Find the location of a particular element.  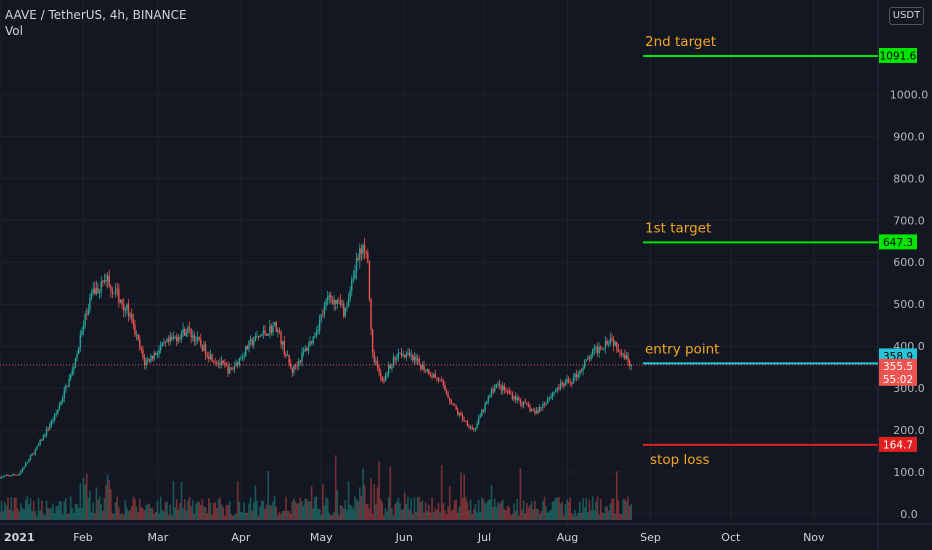

level-price-label: 164.7 is located at coordinates (898, 445).